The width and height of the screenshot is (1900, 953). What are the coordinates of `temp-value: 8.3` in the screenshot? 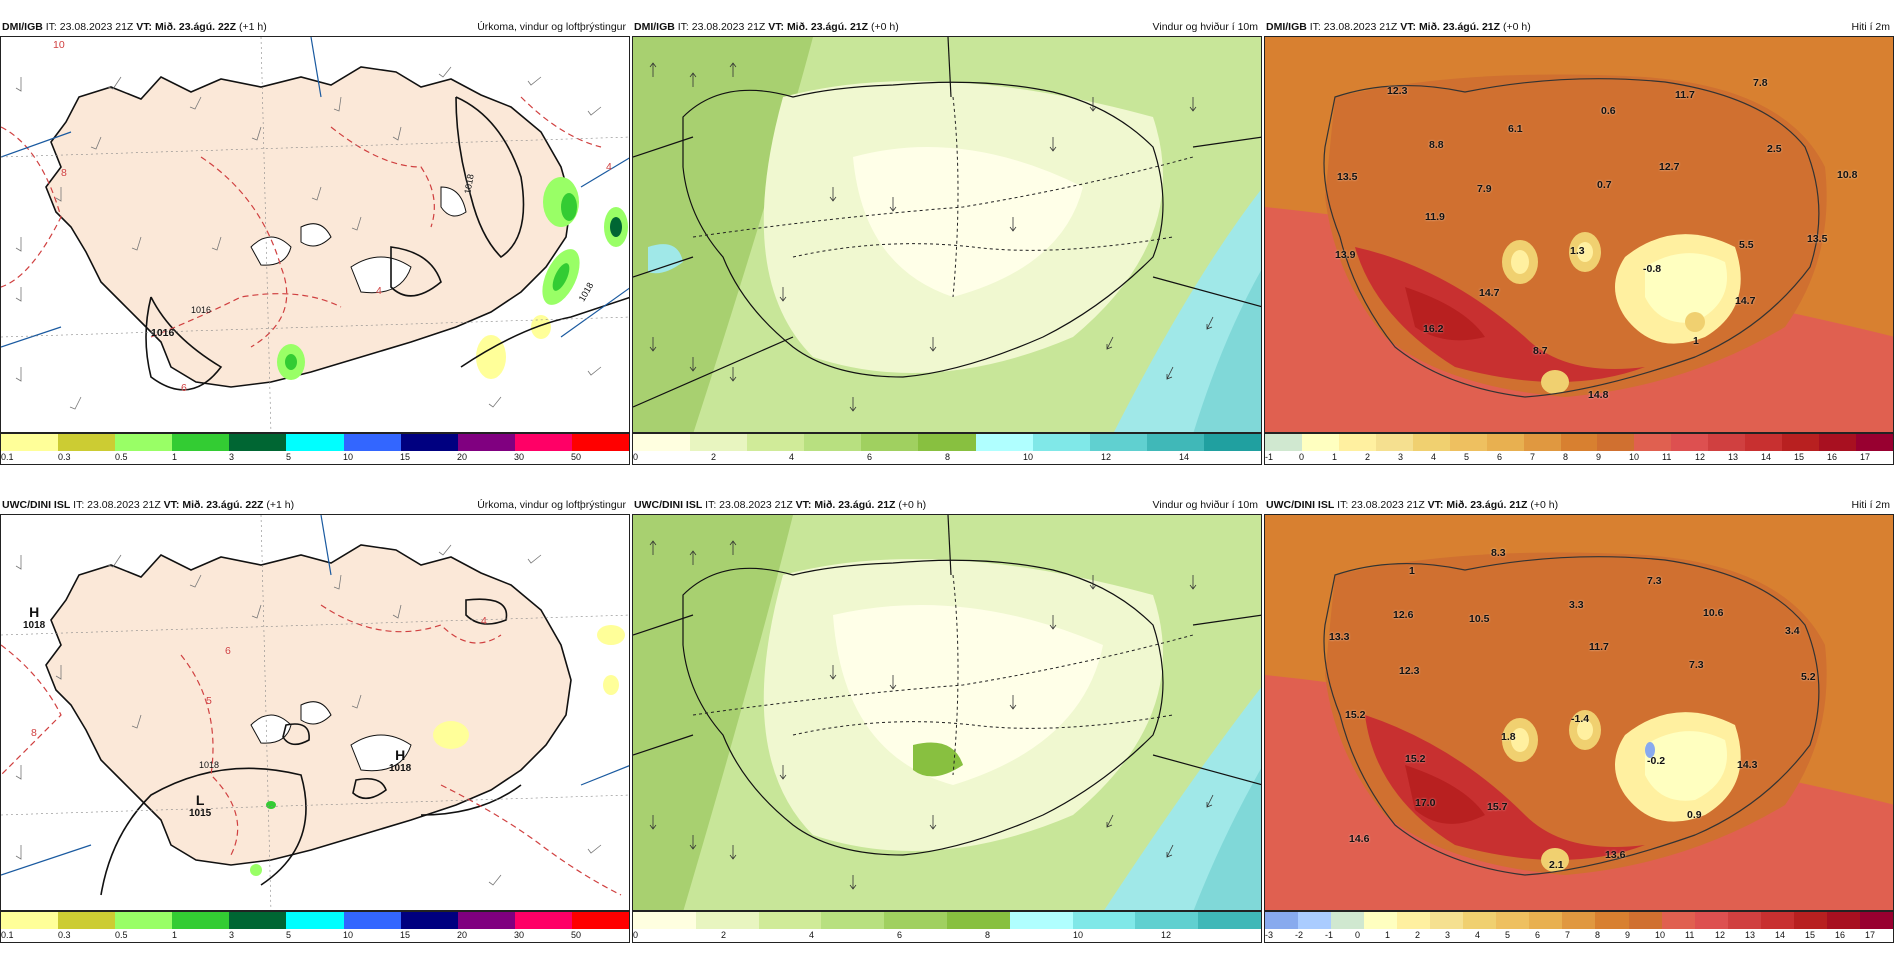 It's located at (1498, 553).